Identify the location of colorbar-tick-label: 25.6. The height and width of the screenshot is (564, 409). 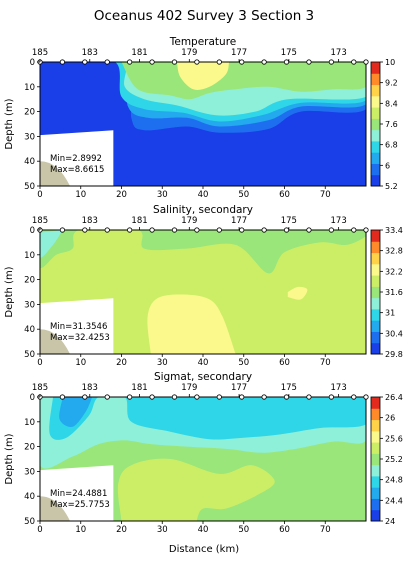
(394, 438).